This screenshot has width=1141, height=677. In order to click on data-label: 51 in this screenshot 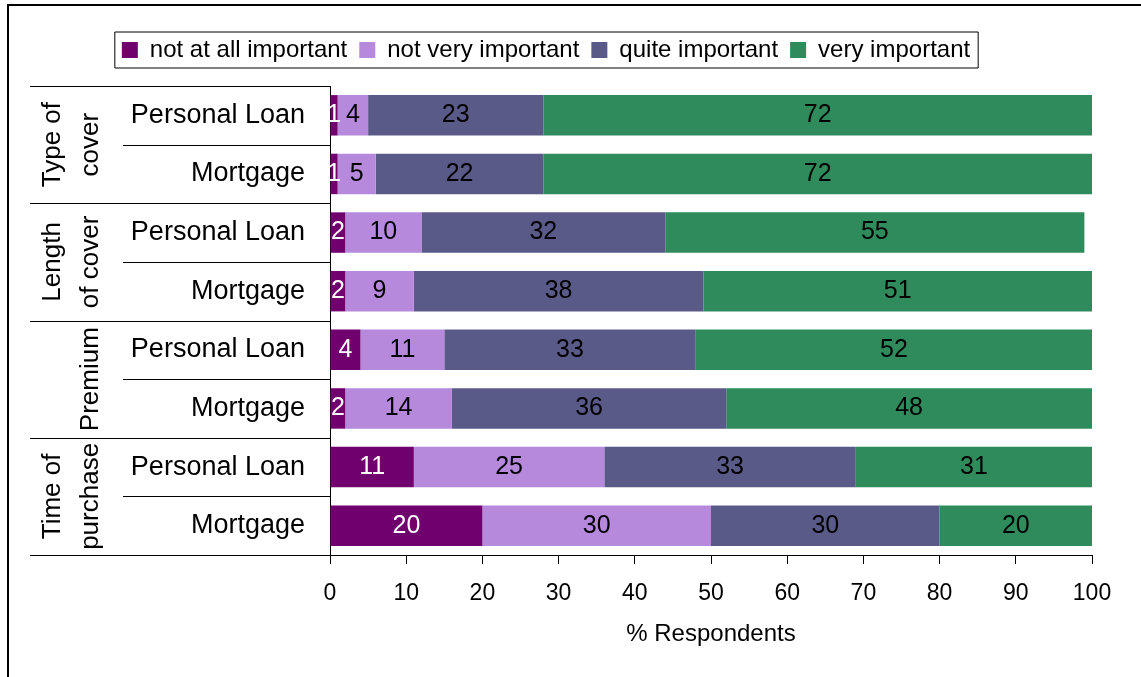, I will do `click(897, 289)`.